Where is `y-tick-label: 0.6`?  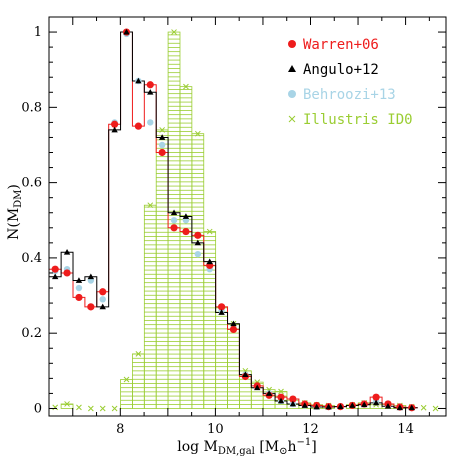
y-tick-label: 0.6 is located at coordinates (31, 183).